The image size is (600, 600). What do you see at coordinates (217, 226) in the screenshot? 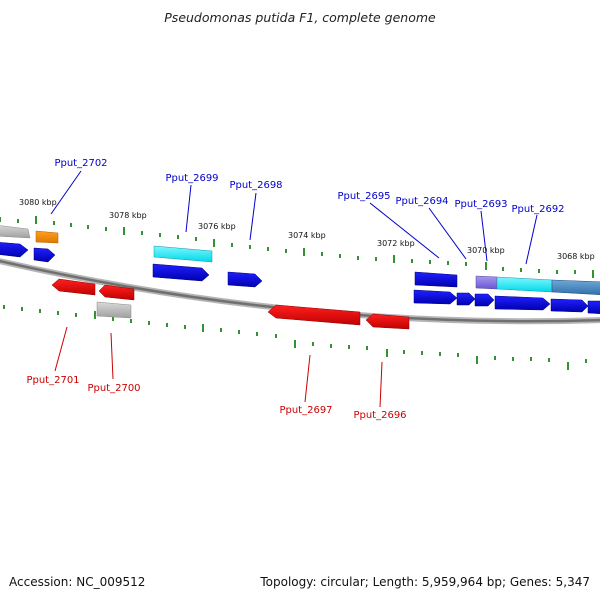
I see `kbp-label: 3076 kbp` at bounding box center [217, 226].